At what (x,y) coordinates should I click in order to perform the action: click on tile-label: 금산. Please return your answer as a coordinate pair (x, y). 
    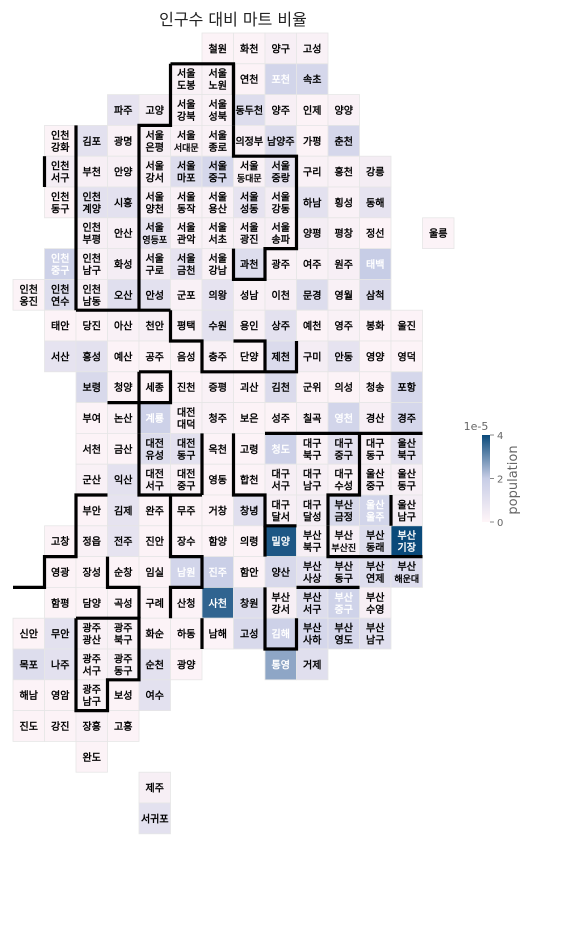
    Looking at the image, I should click on (123, 449).